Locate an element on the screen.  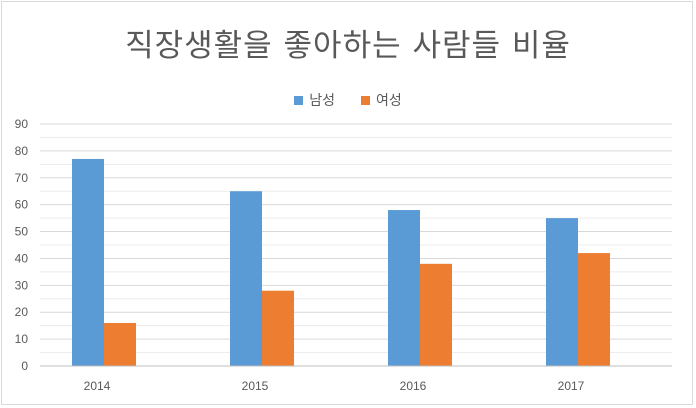
y-tick-label: 60 is located at coordinates (22, 205).